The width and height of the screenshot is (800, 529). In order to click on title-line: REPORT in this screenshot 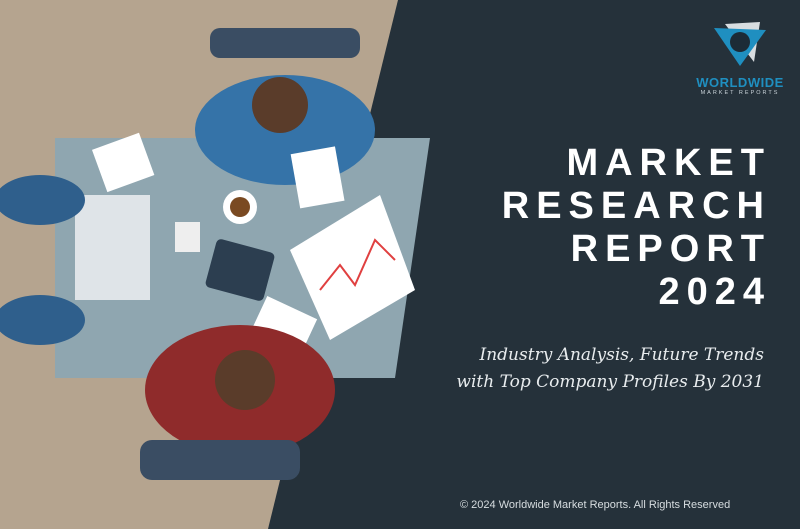, I will do `click(670, 249)`.